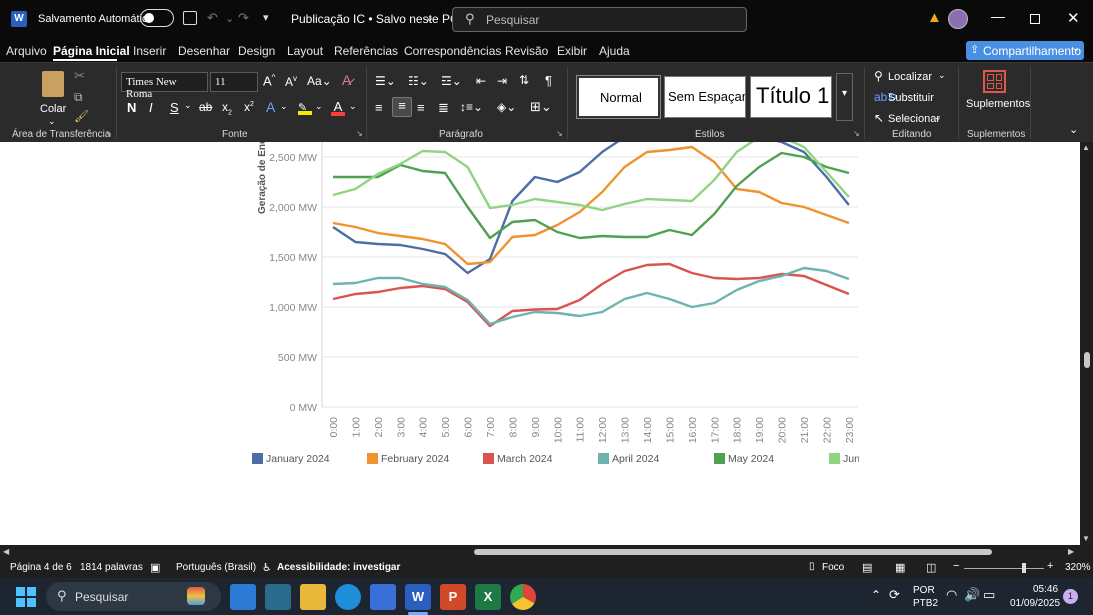  What do you see at coordinates (548, 80) in the screenshot?
I see `show-formatting-icon: ¶` at bounding box center [548, 80].